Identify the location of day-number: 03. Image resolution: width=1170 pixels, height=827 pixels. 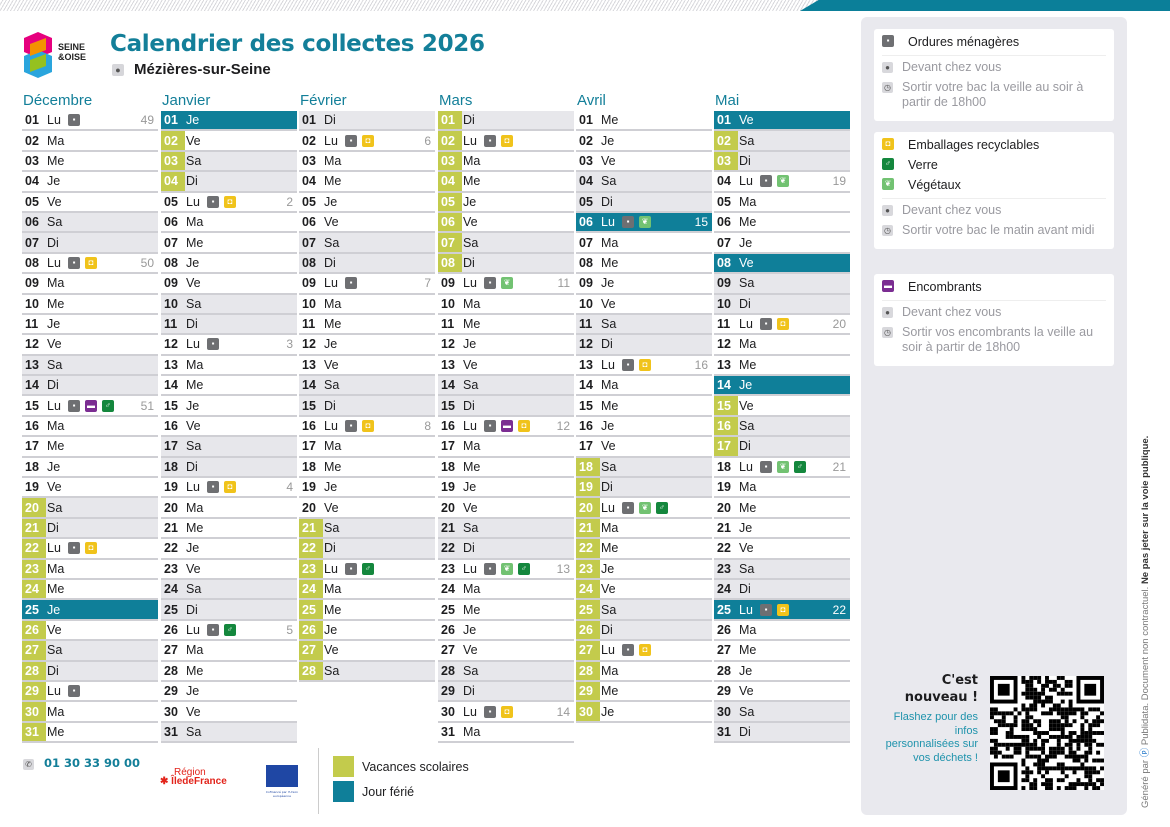
(309, 160).